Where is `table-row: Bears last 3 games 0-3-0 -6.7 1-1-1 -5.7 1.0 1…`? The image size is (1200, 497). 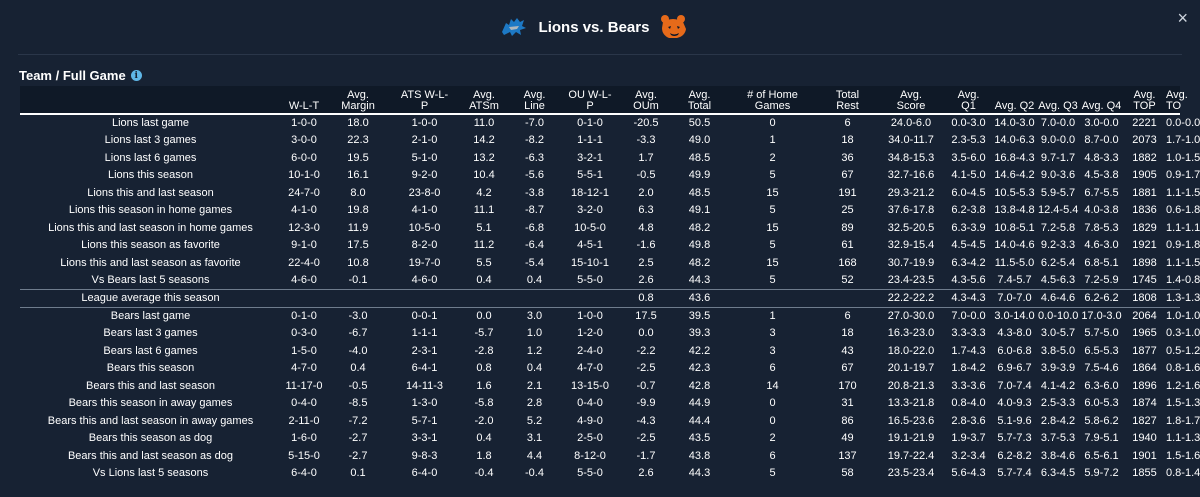 table-row: Bears last 3 games 0-3-0 -6.7 1-1-1 -5.7 1.0 1… is located at coordinates (610, 334).